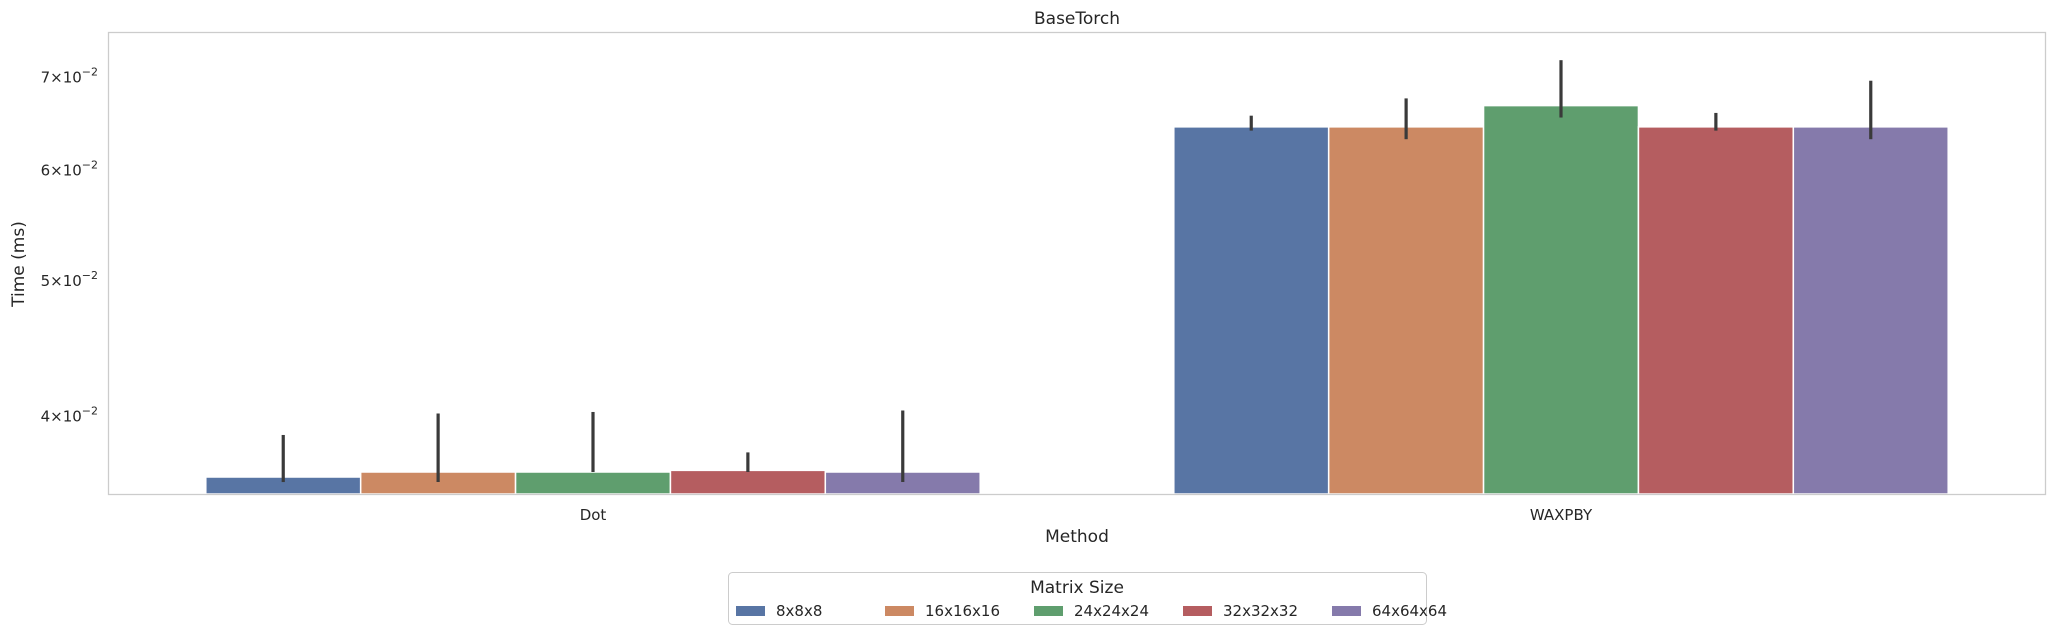 This screenshot has width=2055, height=635. What do you see at coordinates (1077, 19) in the screenshot?
I see `chart-title: BaseTorch` at bounding box center [1077, 19].